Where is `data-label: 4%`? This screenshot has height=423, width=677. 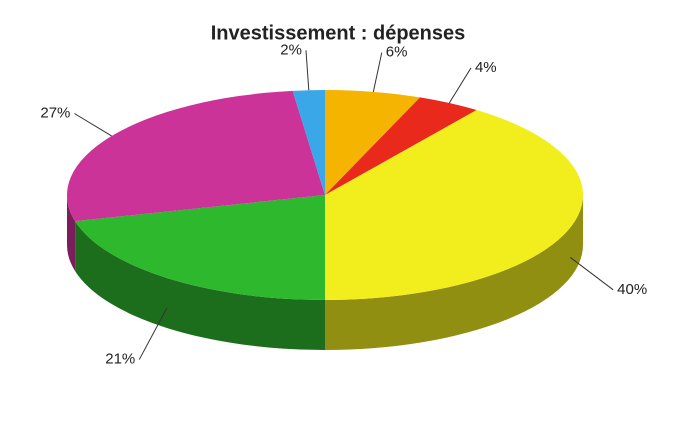 data-label: 4% is located at coordinates (486, 67).